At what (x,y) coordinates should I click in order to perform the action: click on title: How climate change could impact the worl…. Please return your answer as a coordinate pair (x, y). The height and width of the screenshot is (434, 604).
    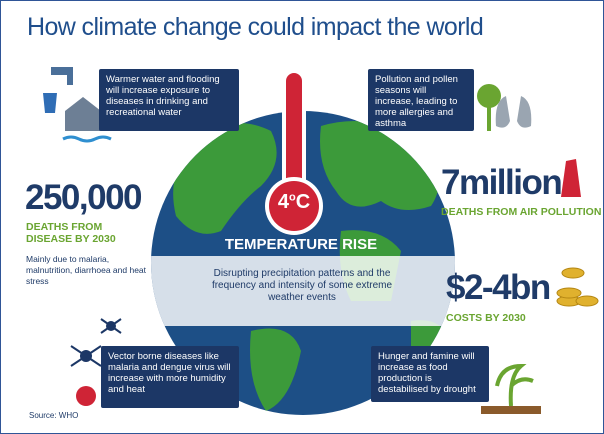
    Looking at the image, I should click on (255, 27).